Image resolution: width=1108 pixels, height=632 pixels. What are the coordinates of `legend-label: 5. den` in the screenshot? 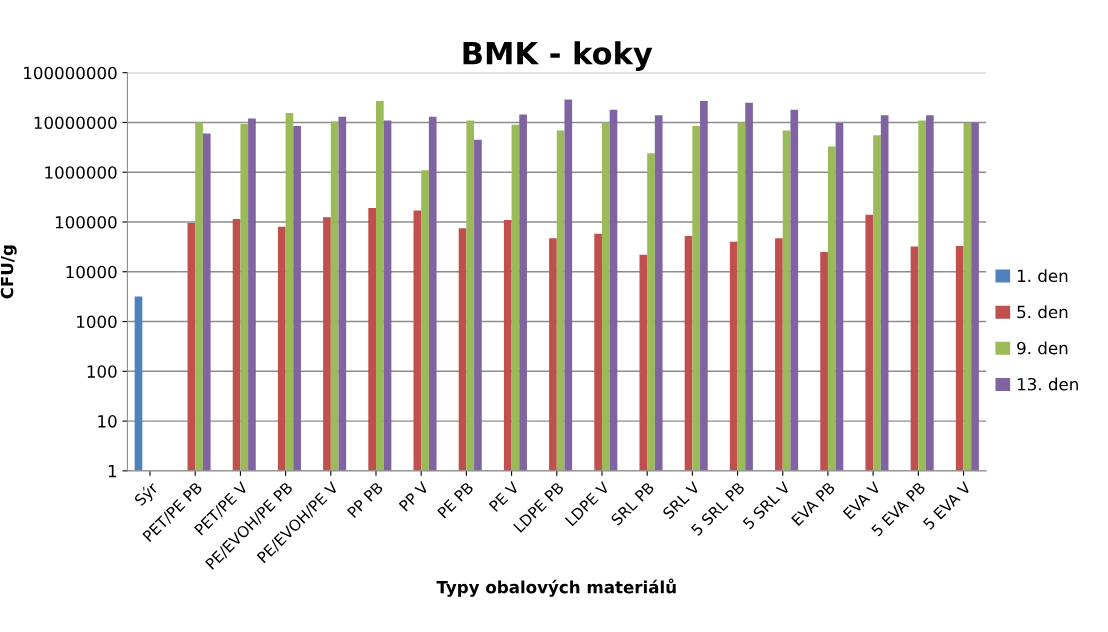 It's located at (1042, 312).